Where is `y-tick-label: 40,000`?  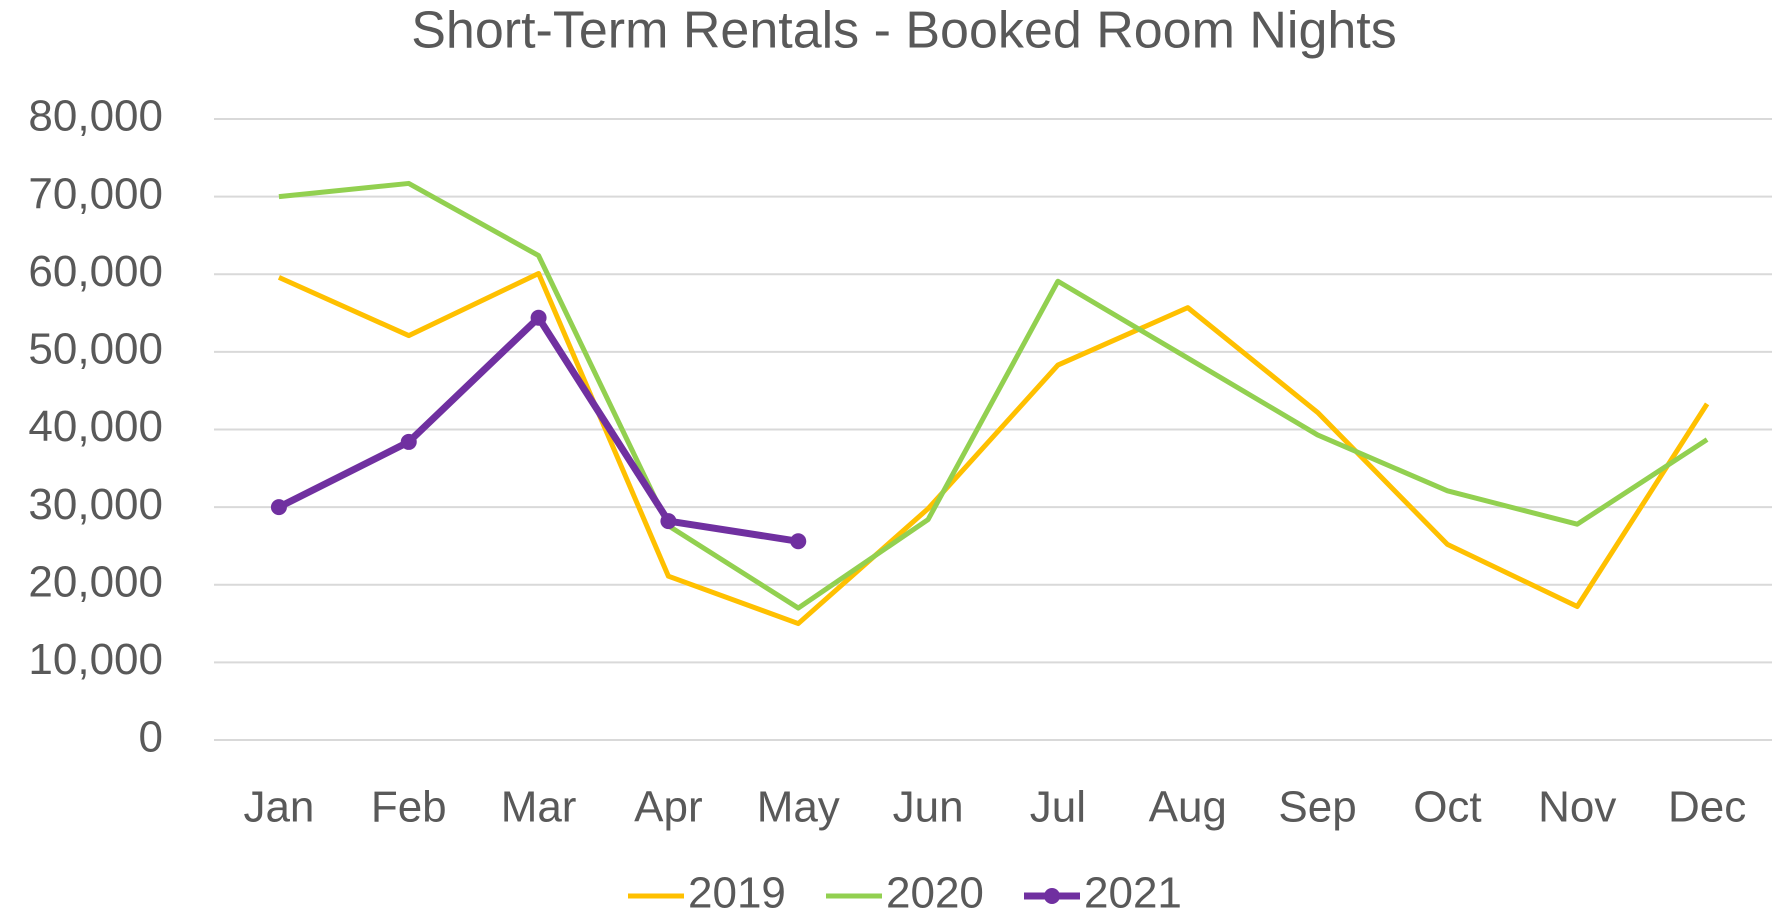
y-tick-label: 40,000 is located at coordinates (95, 426).